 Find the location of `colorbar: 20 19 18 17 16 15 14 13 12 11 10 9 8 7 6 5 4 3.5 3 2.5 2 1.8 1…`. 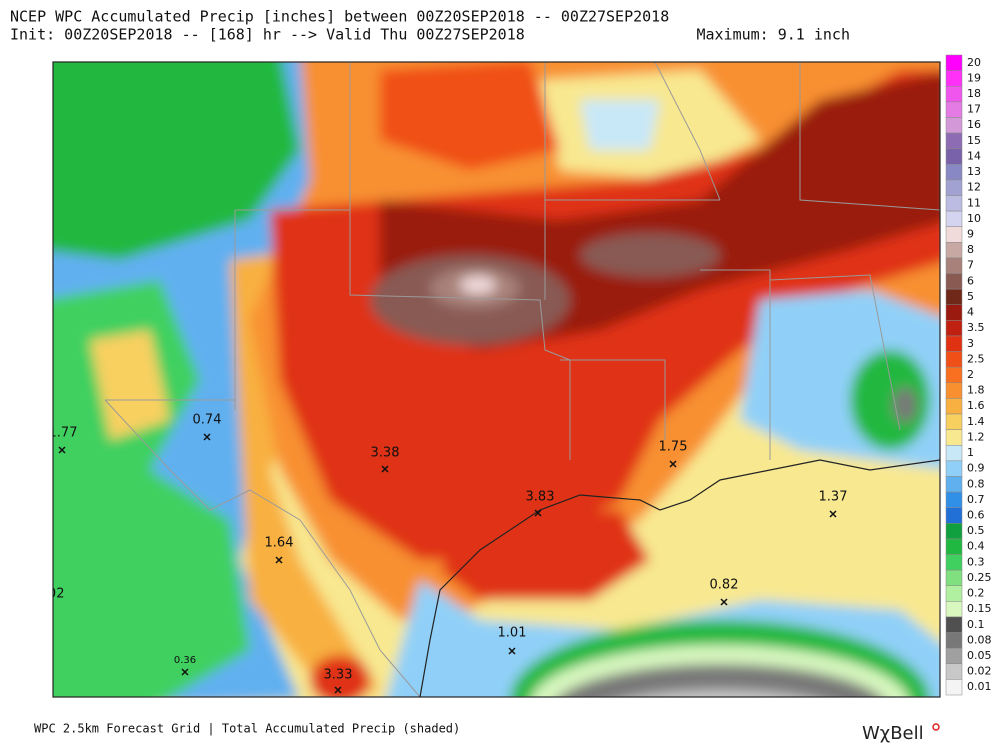

colorbar: 20 19 18 17 16 15 14 13 12 11 10 9 8 7 6 5 4 3.5 3 2.5 2 1.8 1… is located at coordinates (968, 375).